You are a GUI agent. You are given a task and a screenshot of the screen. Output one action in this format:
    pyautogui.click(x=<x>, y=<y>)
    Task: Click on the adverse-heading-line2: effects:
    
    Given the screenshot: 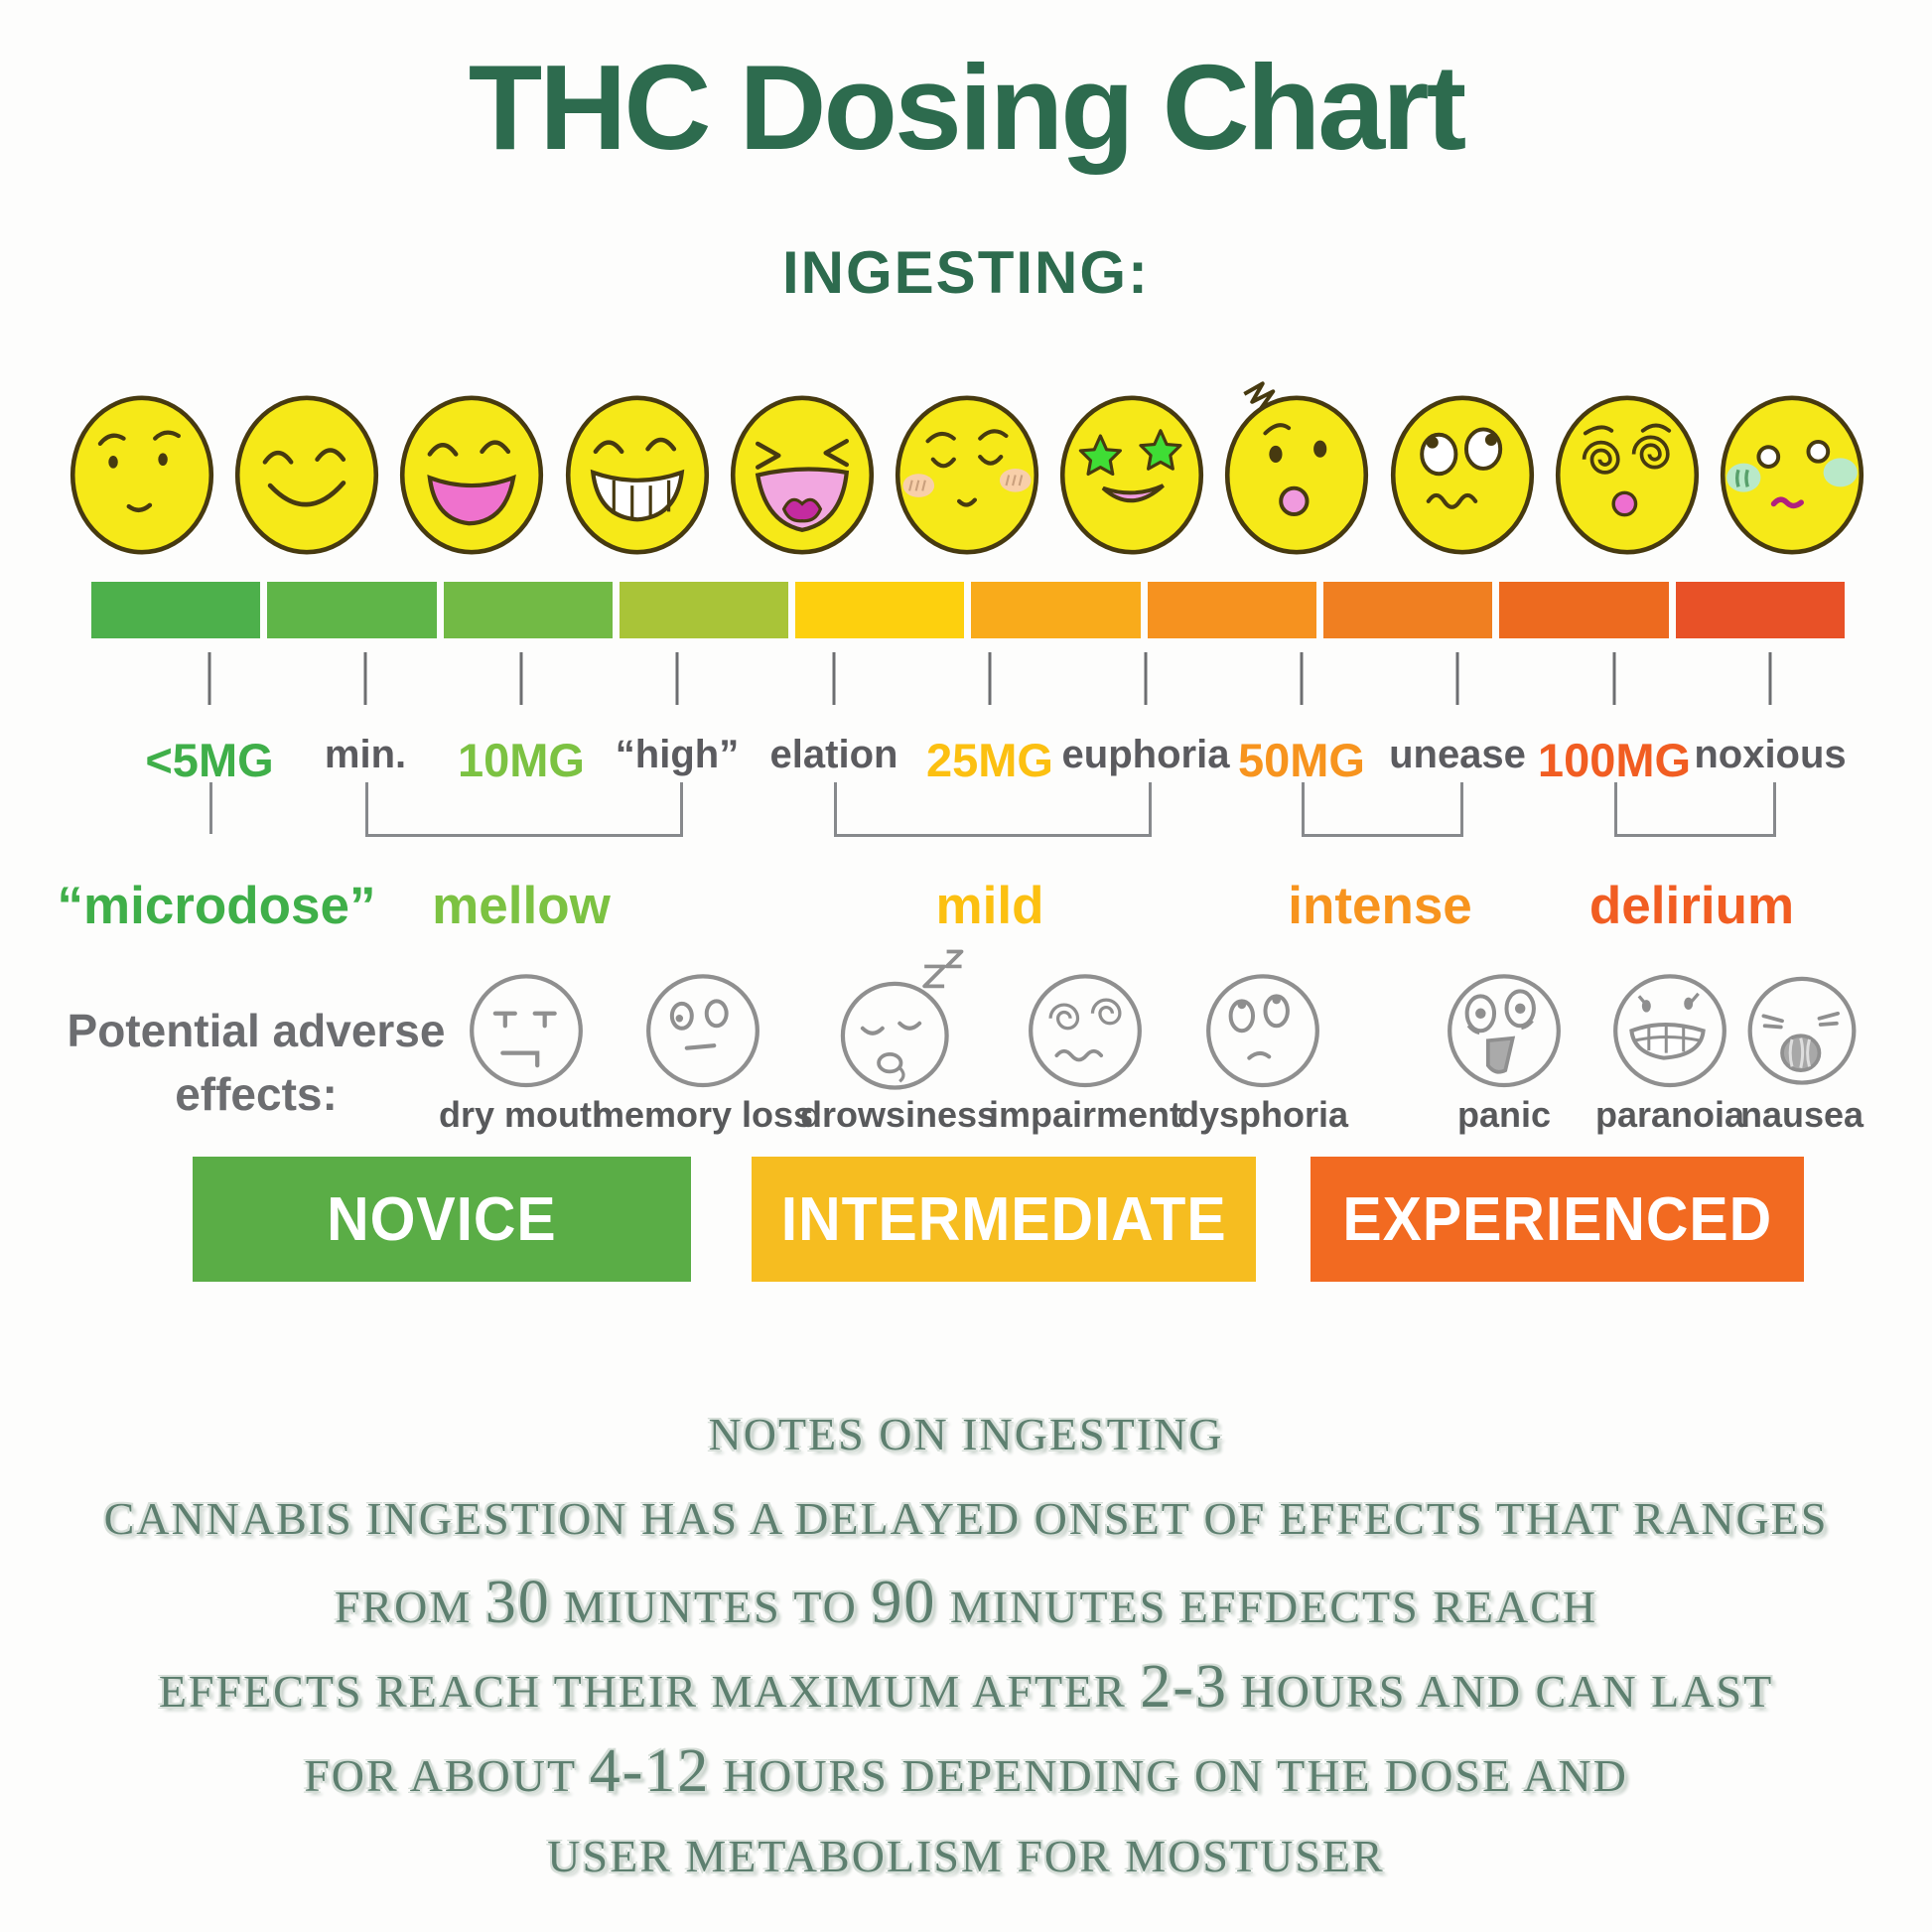 What is the action you would take?
    pyautogui.click(x=257, y=1095)
    